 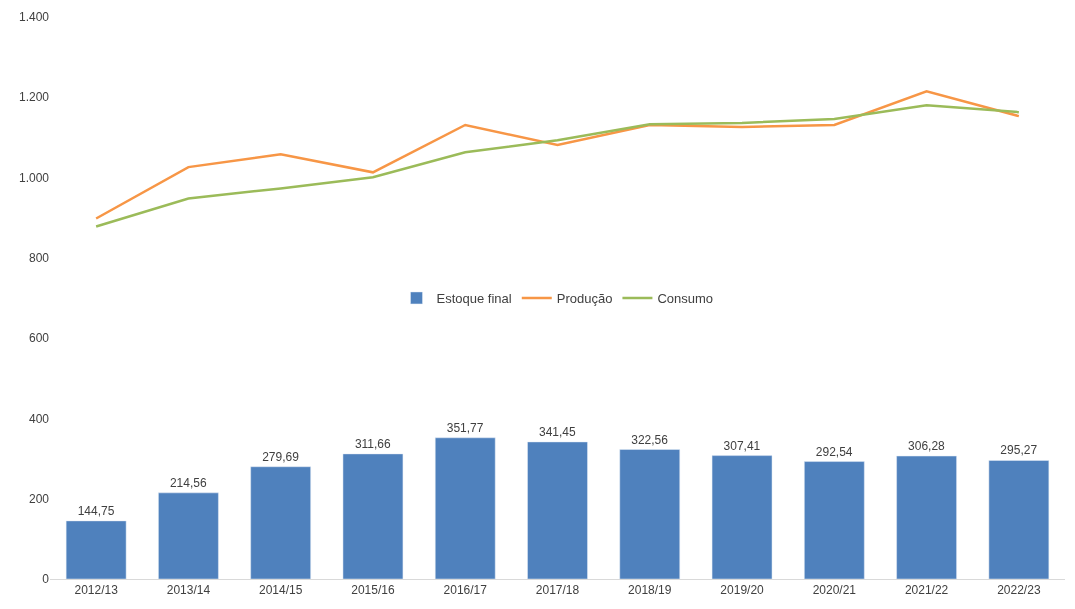 What do you see at coordinates (188, 590) in the screenshot?
I see `x-tick-label: 2013/14` at bounding box center [188, 590].